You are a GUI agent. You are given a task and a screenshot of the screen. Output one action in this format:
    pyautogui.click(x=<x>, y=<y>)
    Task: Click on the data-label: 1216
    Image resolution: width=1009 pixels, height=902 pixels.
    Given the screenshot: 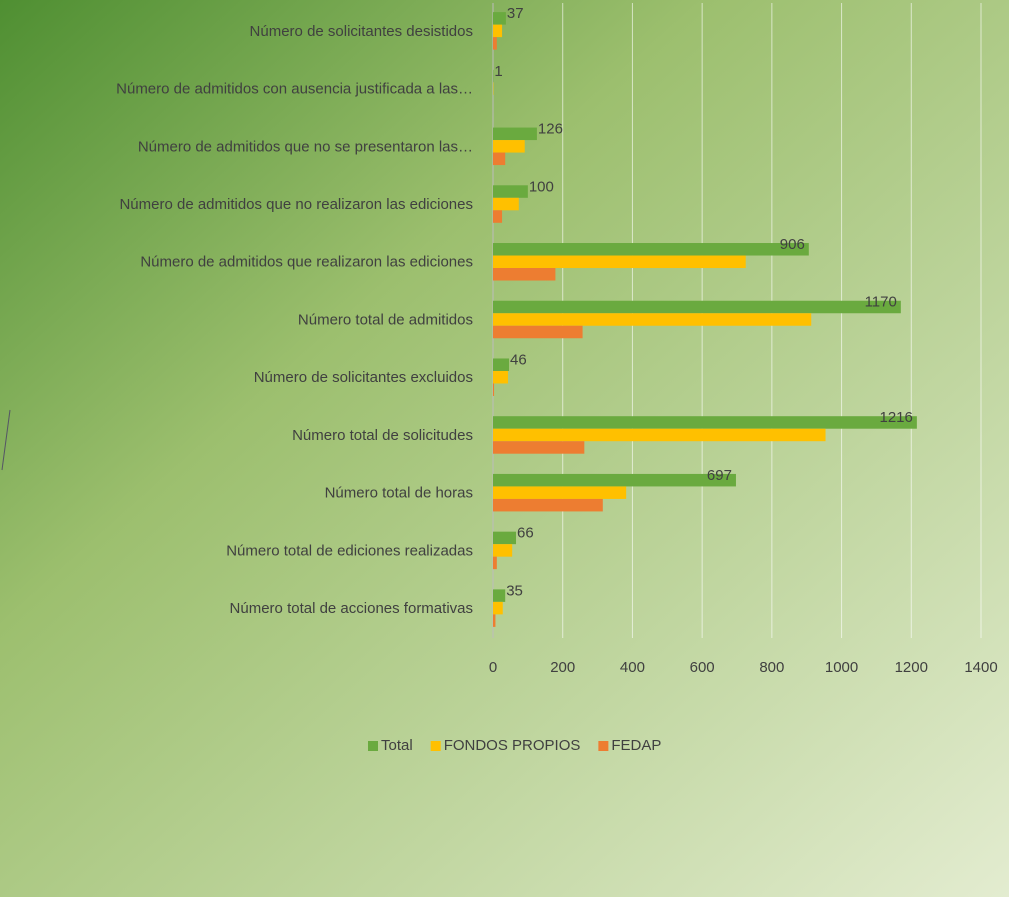 What is the action you would take?
    pyautogui.click(x=895, y=417)
    